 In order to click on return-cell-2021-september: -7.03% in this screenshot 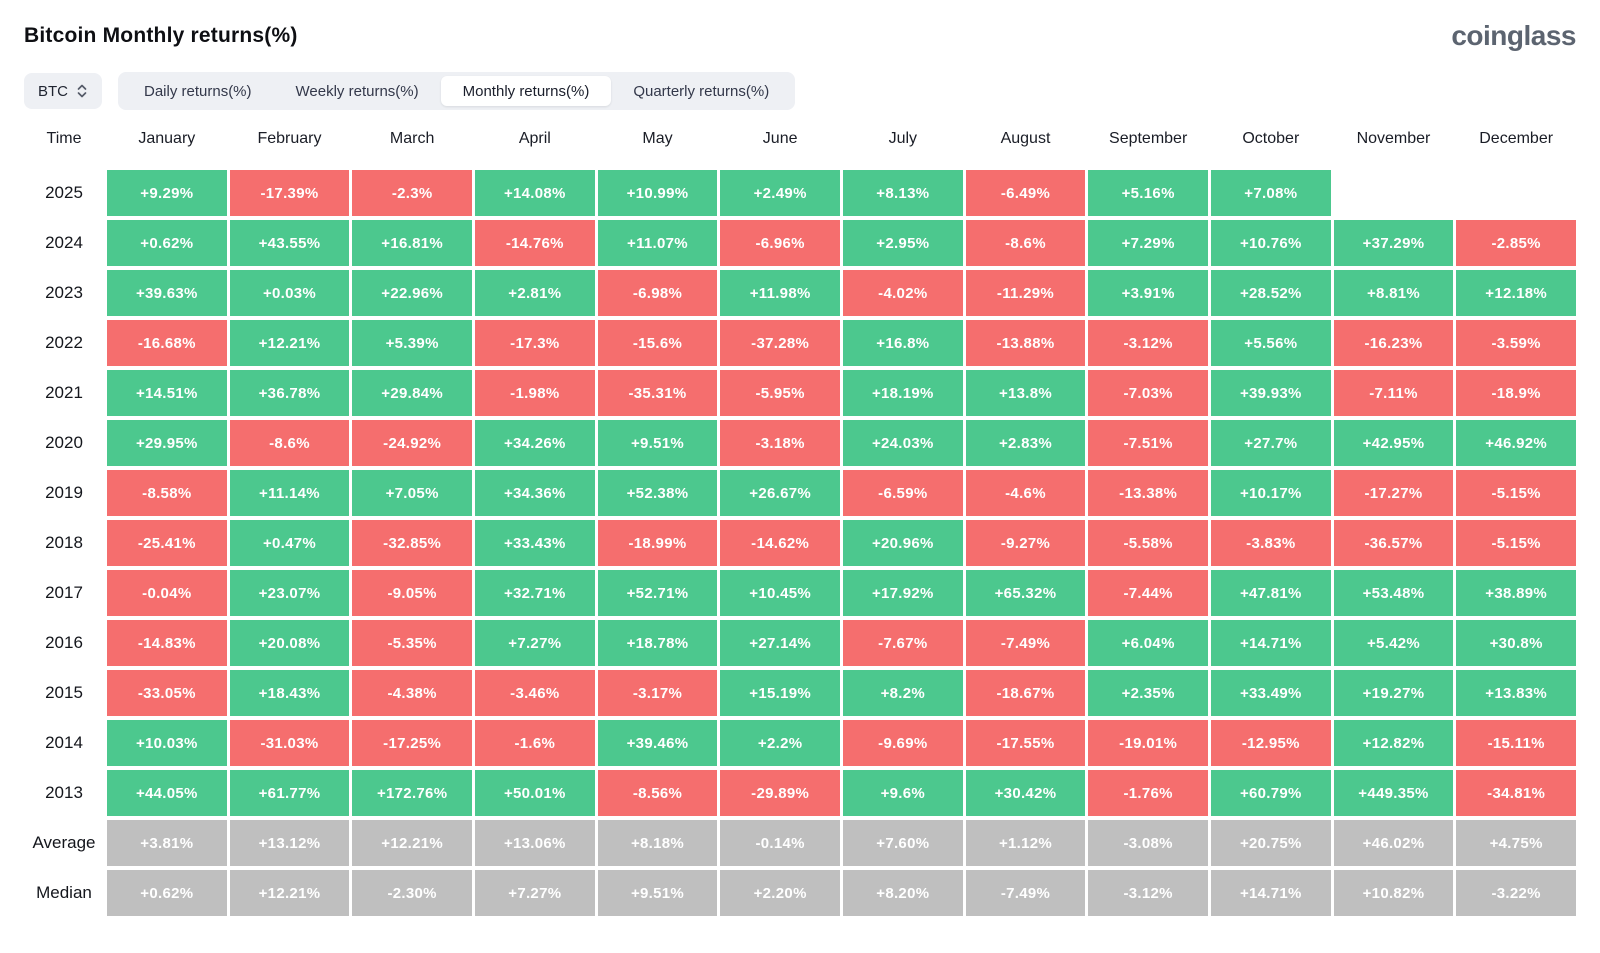, I will do `click(1148, 393)`.